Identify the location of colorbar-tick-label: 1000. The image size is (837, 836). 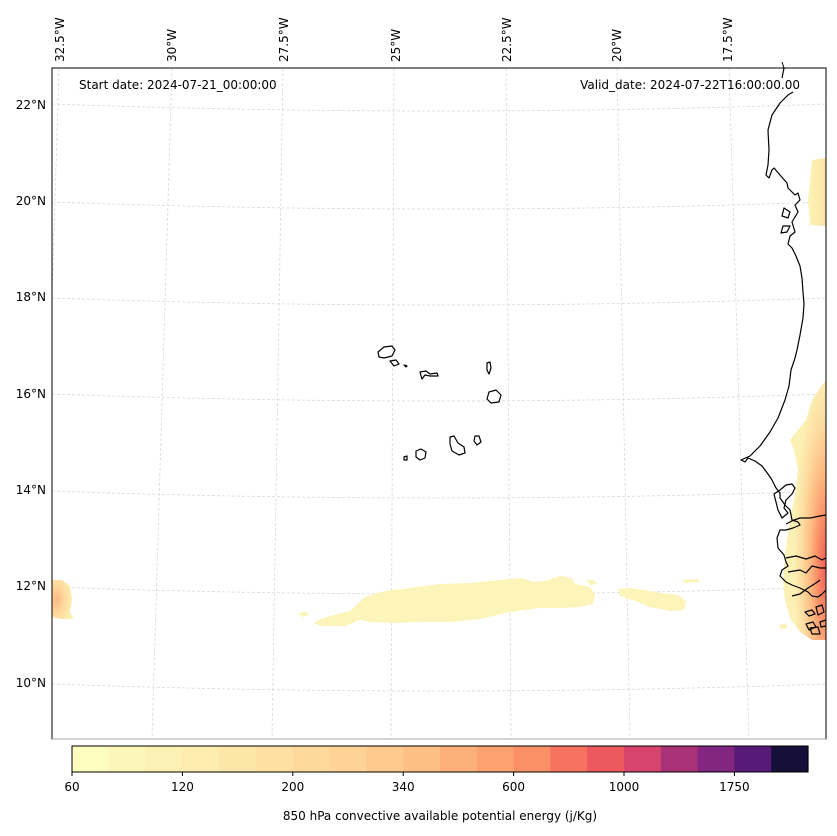
(624, 787).